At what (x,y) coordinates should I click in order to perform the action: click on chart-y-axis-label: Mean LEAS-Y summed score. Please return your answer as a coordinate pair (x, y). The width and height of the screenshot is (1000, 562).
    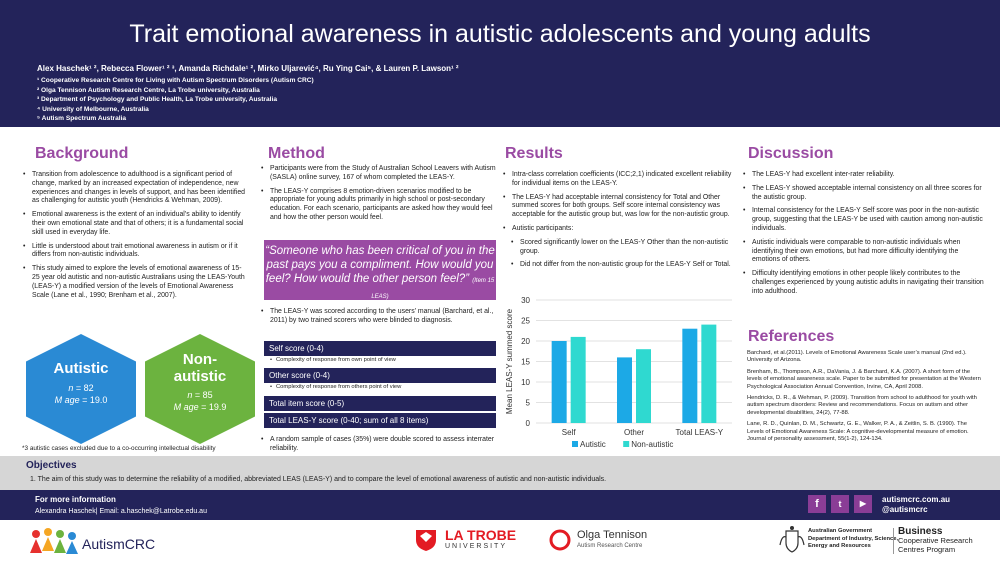
    Looking at the image, I should click on (509, 361).